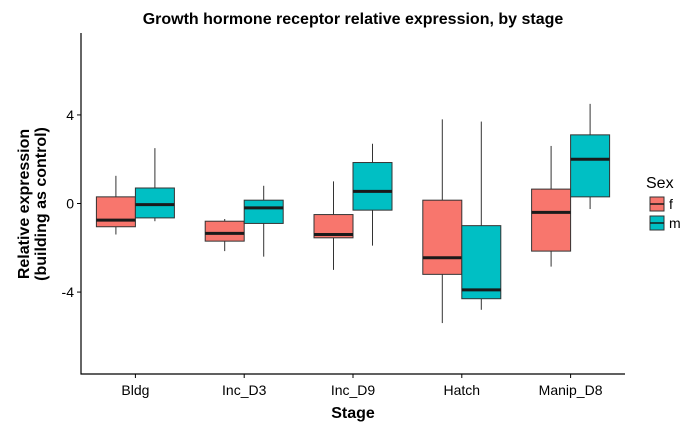 Image resolution: width=700 pixels, height=432 pixels. Describe the element at coordinates (244, 390) in the screenshot. I see `x-tick-label: Inc_D3` at that location.